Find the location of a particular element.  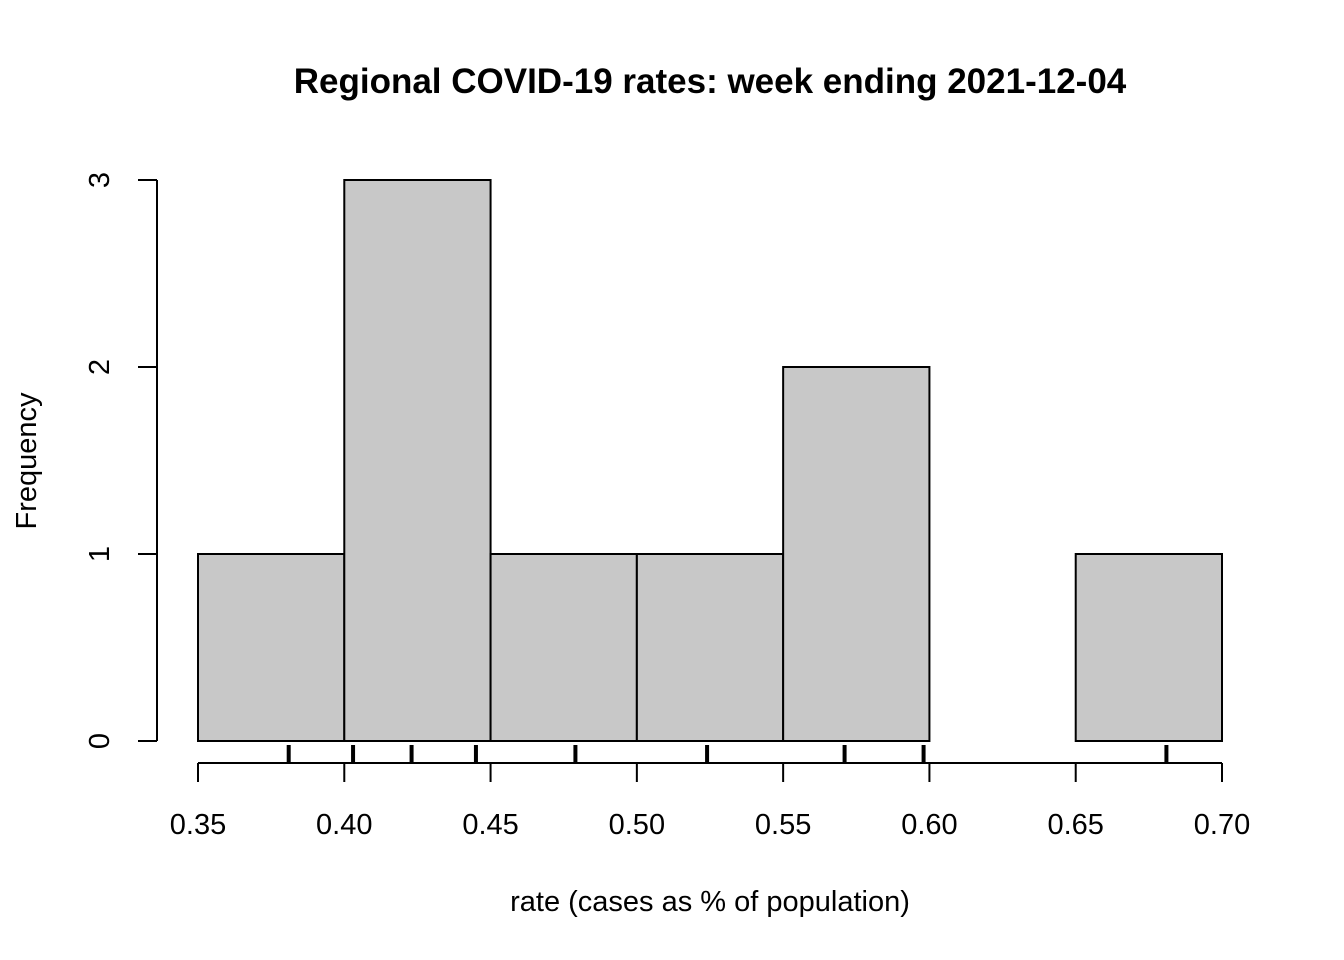

x-axis: 0.35 0.40 0.45 0.50 0.55 0.60 0.65 0.70 is located at coordinates (710, 801).